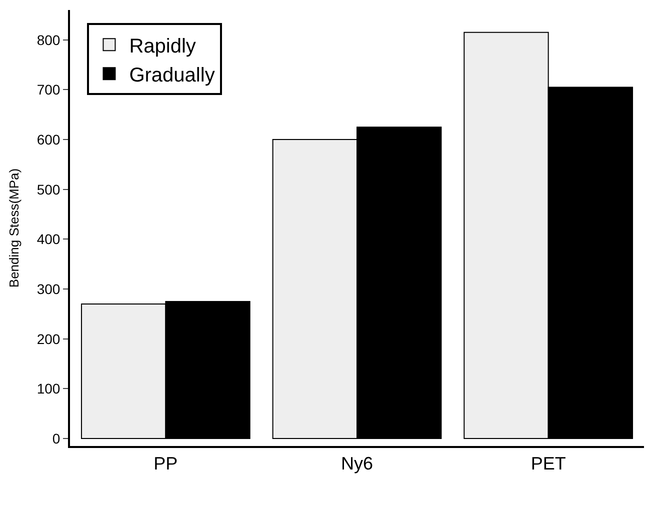 The image size is (664, 506). What do you see at coordinates (172, 75) in the screenshot?
I see `legend-label: Gradually` at bounding box center [172, 75].